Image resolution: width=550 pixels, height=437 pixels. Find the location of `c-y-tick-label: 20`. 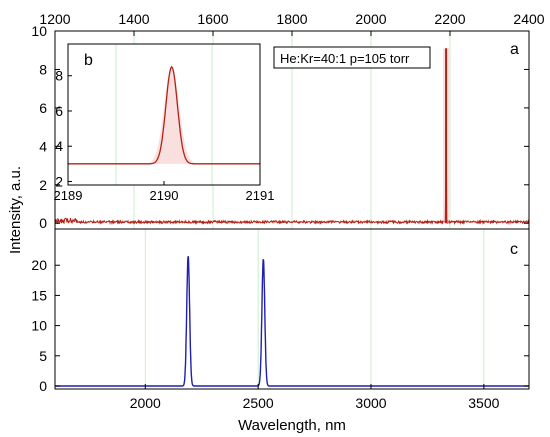

c-y-tick-label: 20 is located at coordinates (39, 265).